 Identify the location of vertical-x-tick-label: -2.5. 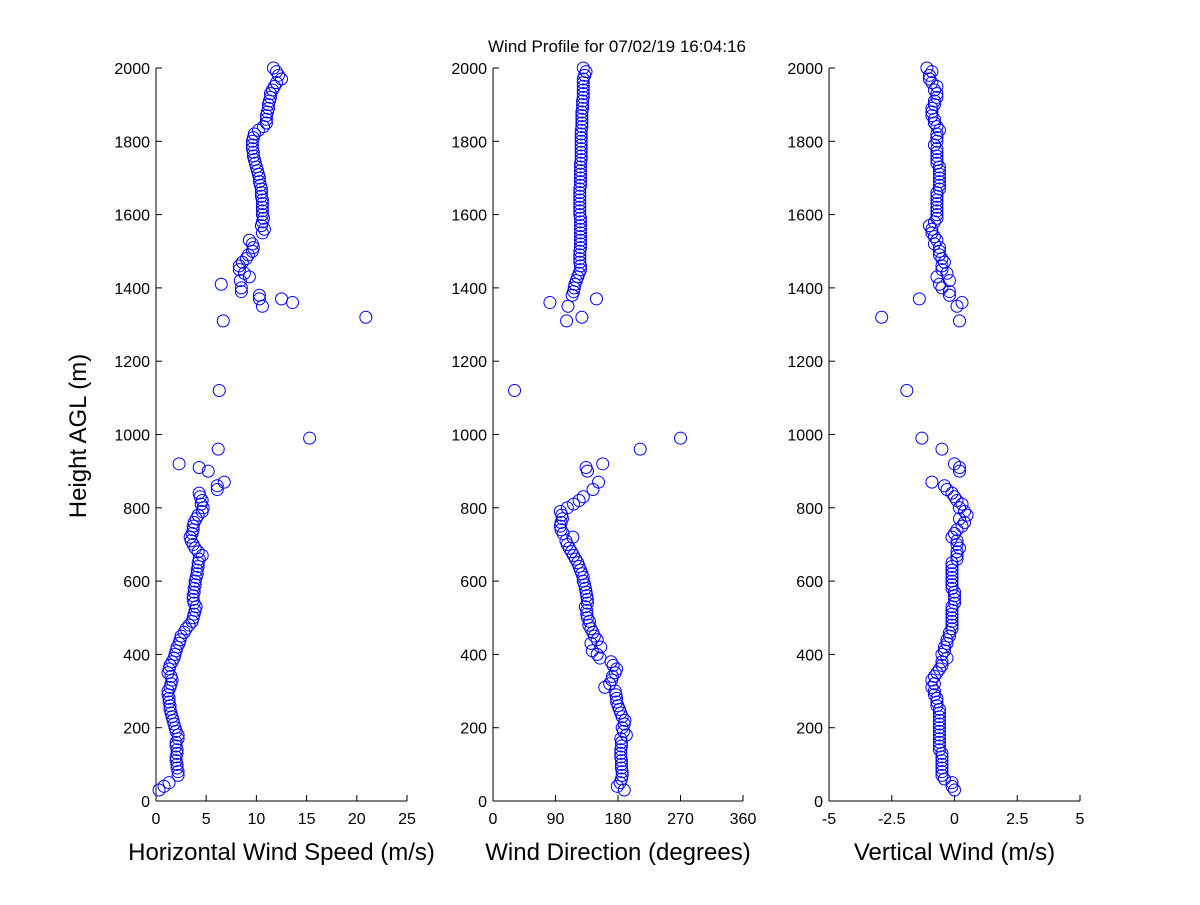
(892, 819).